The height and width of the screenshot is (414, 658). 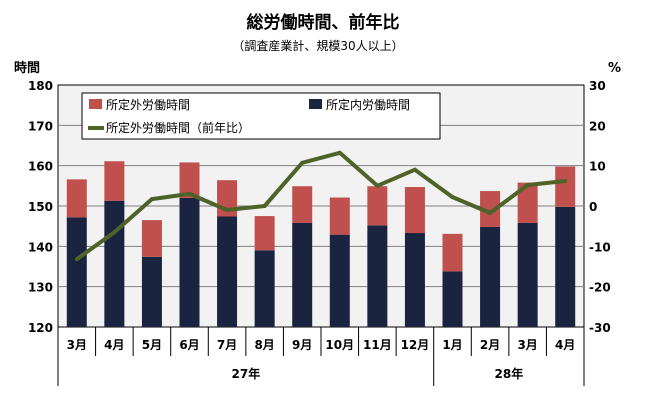 I want to click on x-tick-label: 9月, so click(x=302, y=345).